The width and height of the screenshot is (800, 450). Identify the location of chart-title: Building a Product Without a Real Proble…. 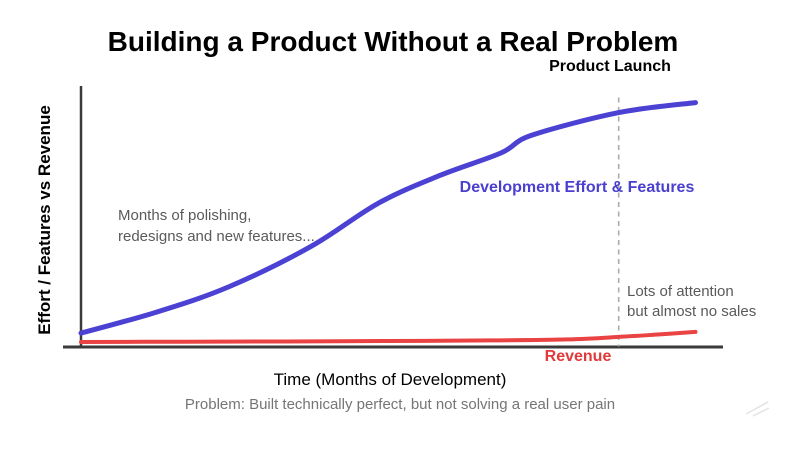
(393, 41).